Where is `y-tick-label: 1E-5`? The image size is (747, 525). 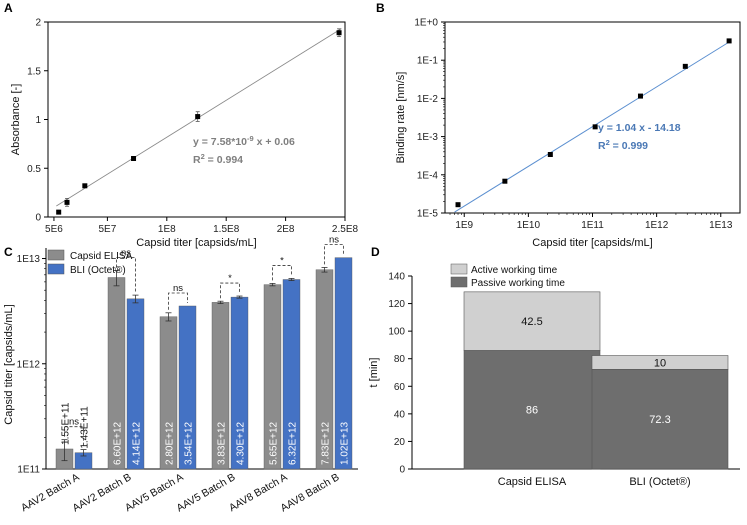 y-tick-label: 1E-5 is located at coordinates (428, 214).